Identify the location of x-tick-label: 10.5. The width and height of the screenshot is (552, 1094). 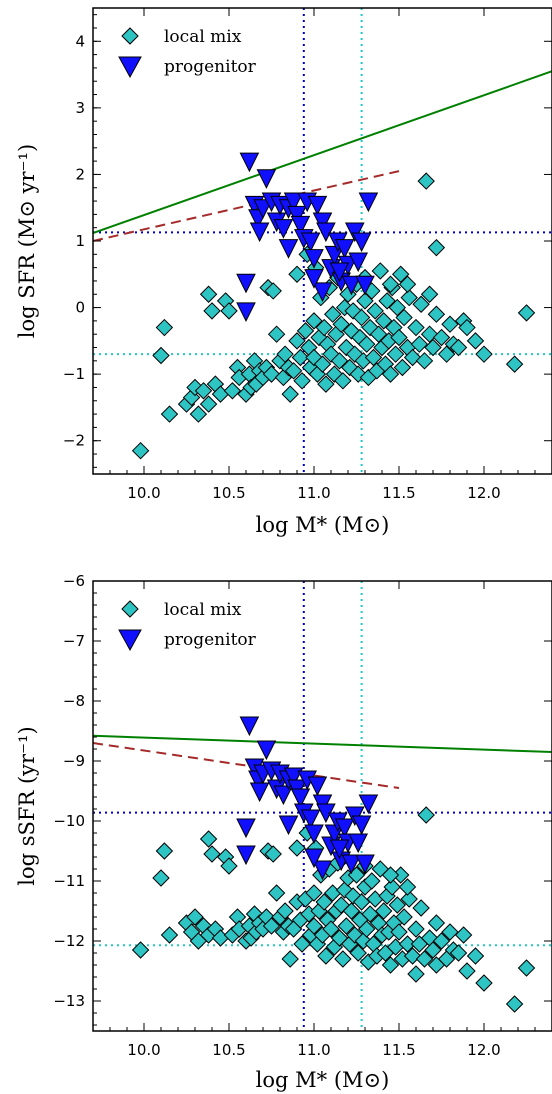
(228, 1050).